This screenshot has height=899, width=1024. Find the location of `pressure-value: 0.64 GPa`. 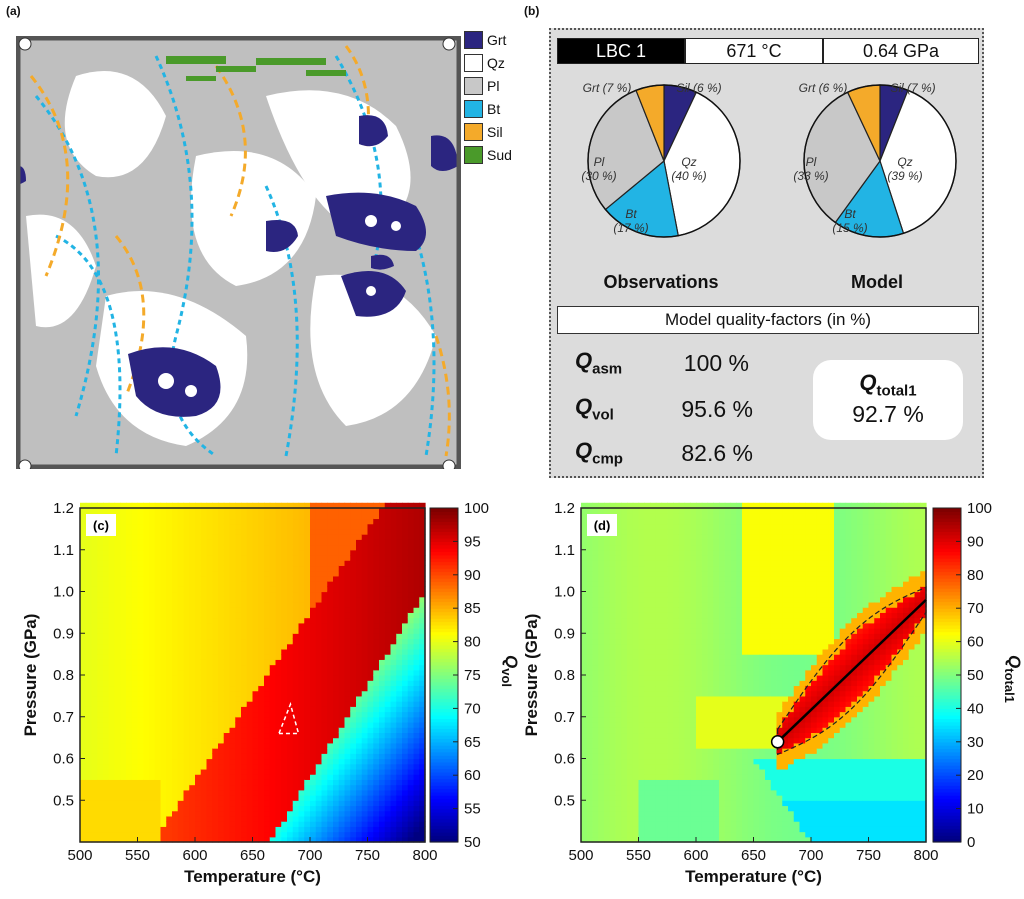

pressure-value: 0.64 GPa is located at coordinates (901, 51).